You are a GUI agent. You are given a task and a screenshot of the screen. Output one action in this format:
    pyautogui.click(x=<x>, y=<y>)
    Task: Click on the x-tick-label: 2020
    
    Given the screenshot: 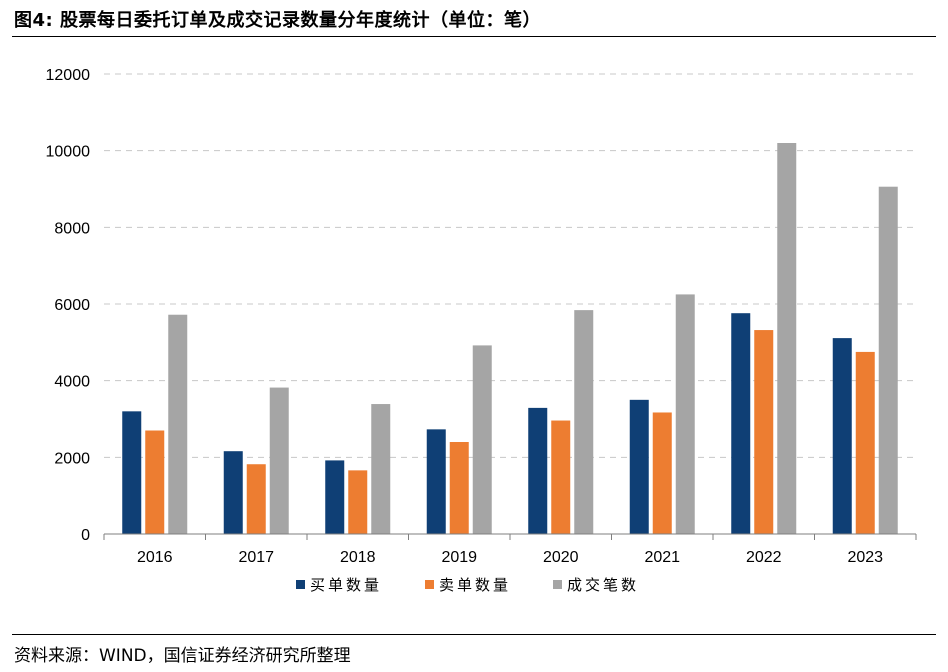 What is the action you would take?
    pyautogui.click(x=561, y=557)
    